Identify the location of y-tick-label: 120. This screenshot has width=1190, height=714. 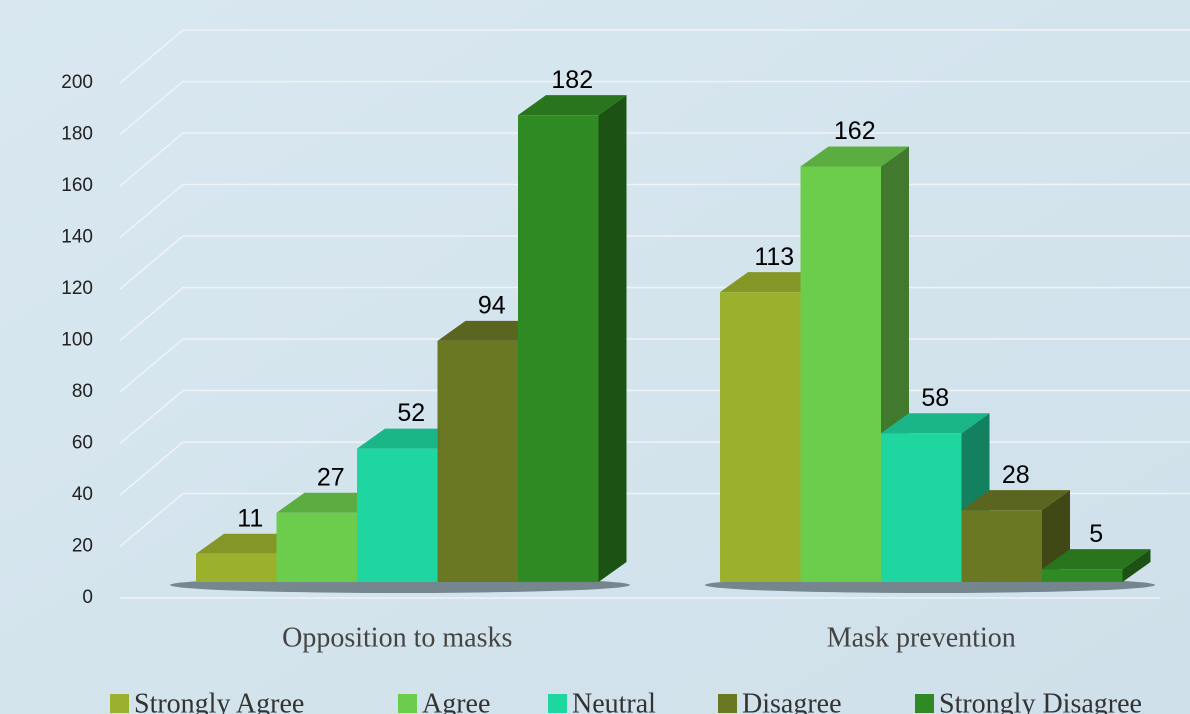
(77, 288).